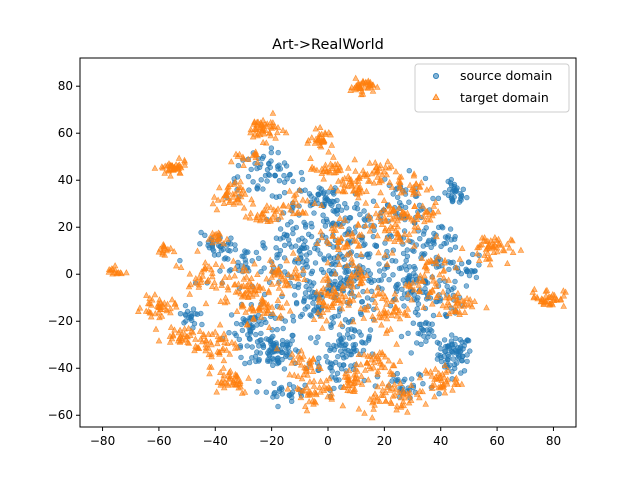 The width and height of the screenshot is (640, 480). What do you see at coordinates (65, 227) in the screenshot?
I see `y-tick-label: 20` at bounding box center [65, 227].